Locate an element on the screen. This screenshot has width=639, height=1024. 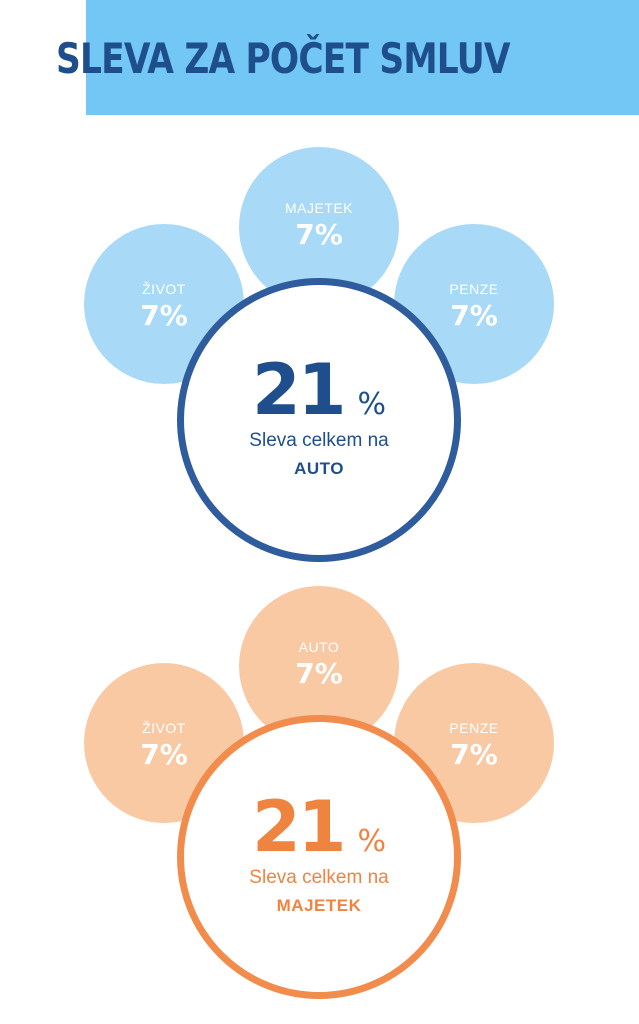
total-discount-circle-auto: 21 % Sleva celkem na AUTO is located at coordinates (319, 420).